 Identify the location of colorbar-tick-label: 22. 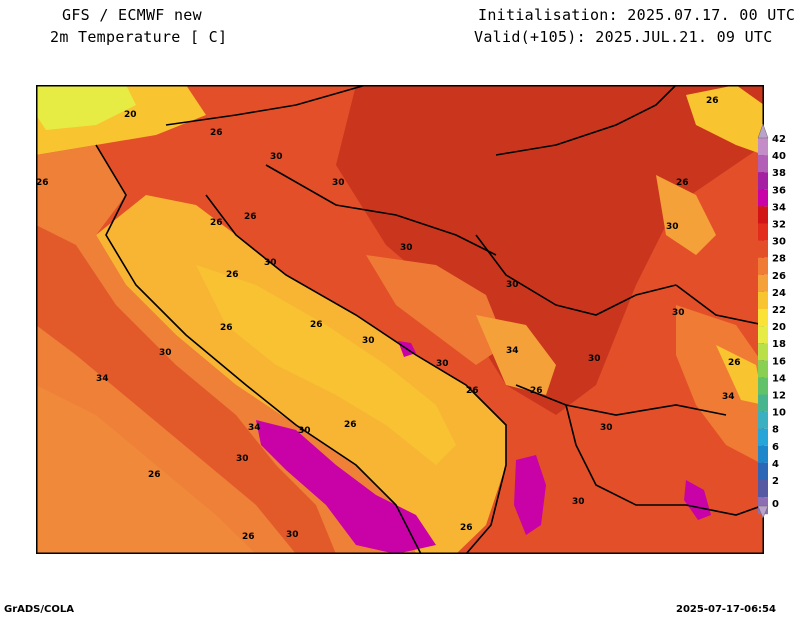
(779, 310).